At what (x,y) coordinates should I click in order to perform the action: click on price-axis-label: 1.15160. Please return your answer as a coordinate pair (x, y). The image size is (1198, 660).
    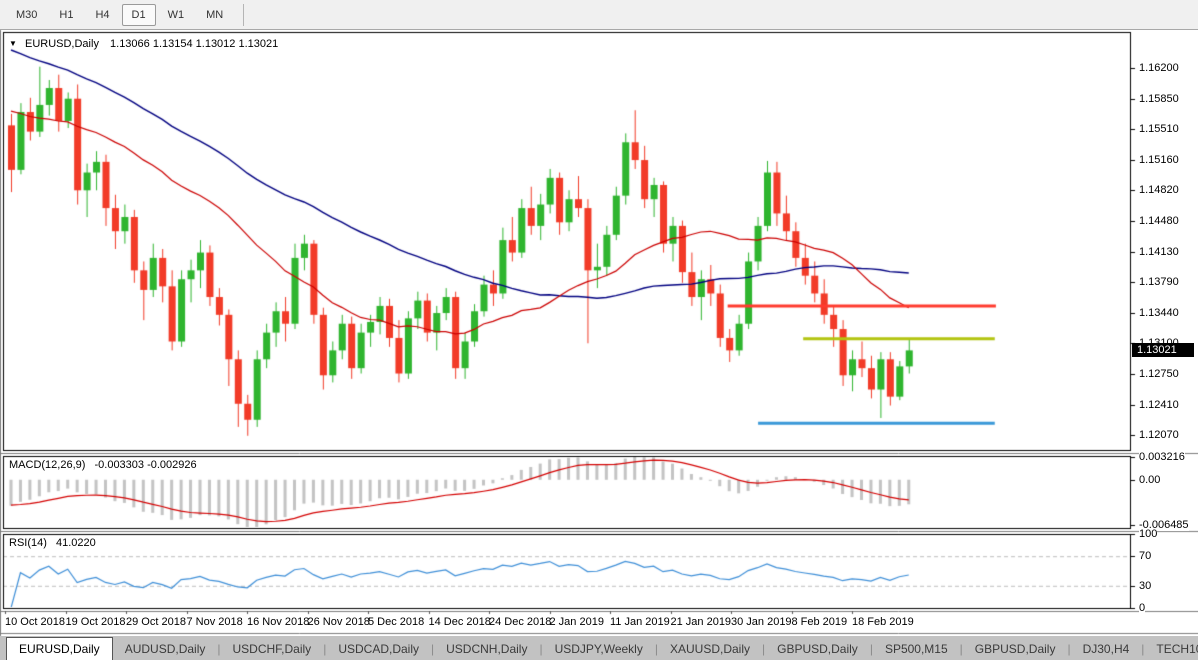
    Looking at the image, I should click on (1159, 160).